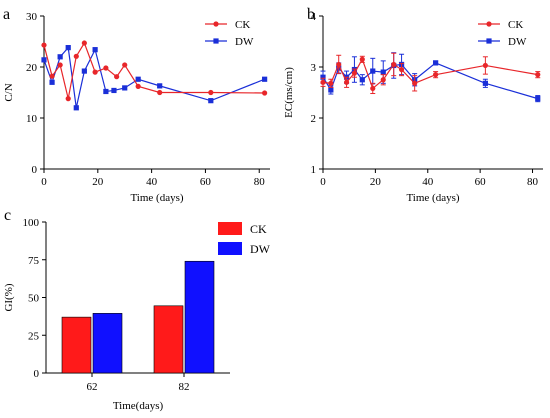 This screenshot has height=418, width=550. What do you see at coordinates (138, 406) in the screenshot?
I see `x-axis-label: Time(days)` at bounding box center [138, 406].